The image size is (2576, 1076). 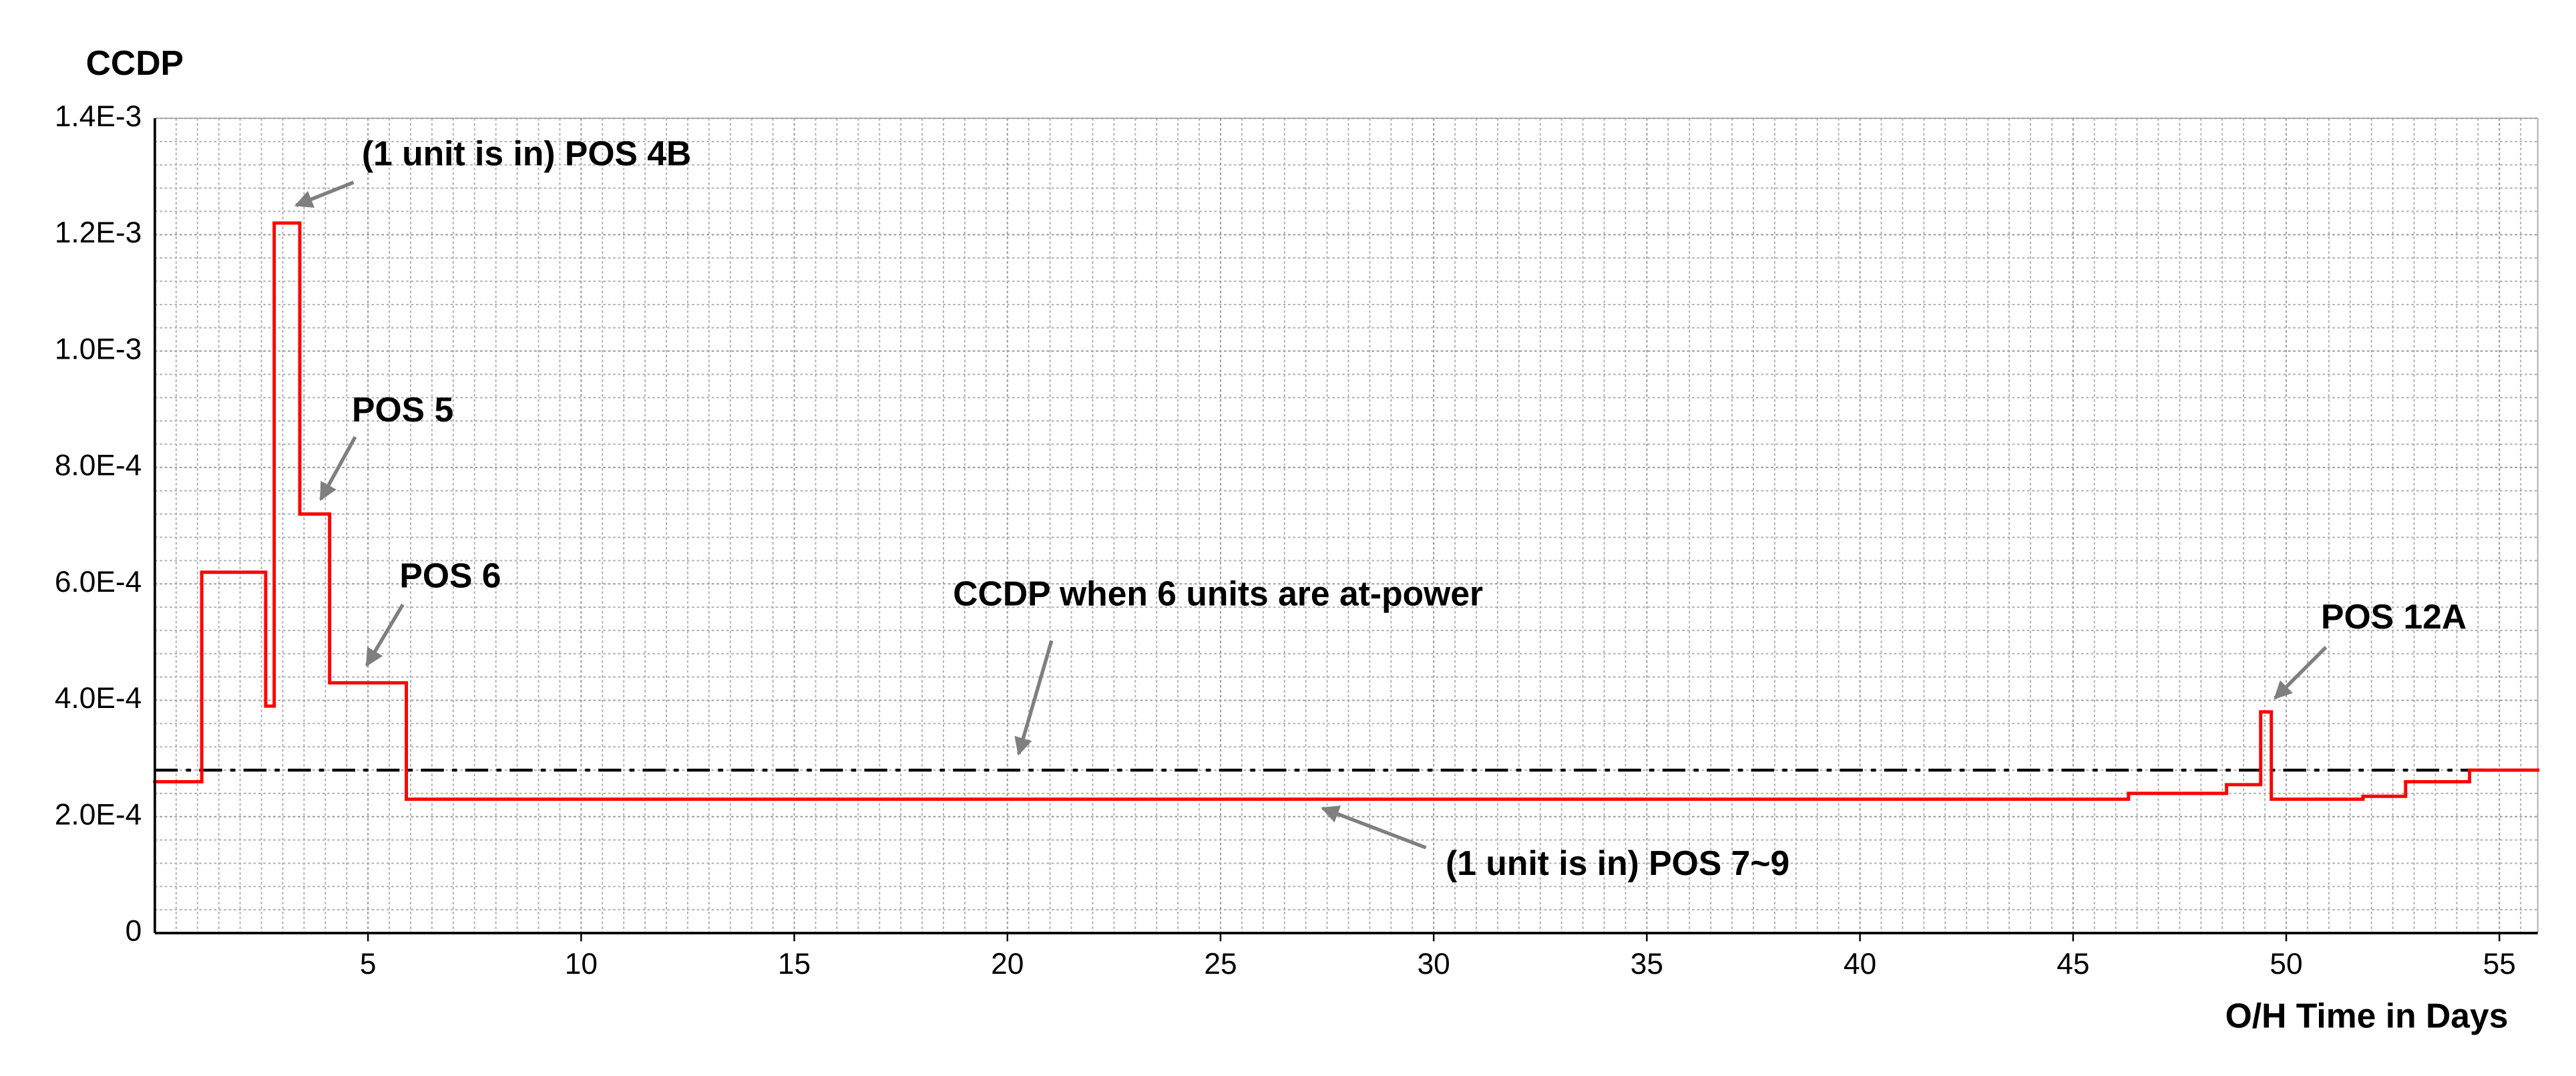 What do you see at coordinates (98, 582) in the screenshot?
I see `y-tick-label: 6.0E-4` at bounding box center [98, 582].